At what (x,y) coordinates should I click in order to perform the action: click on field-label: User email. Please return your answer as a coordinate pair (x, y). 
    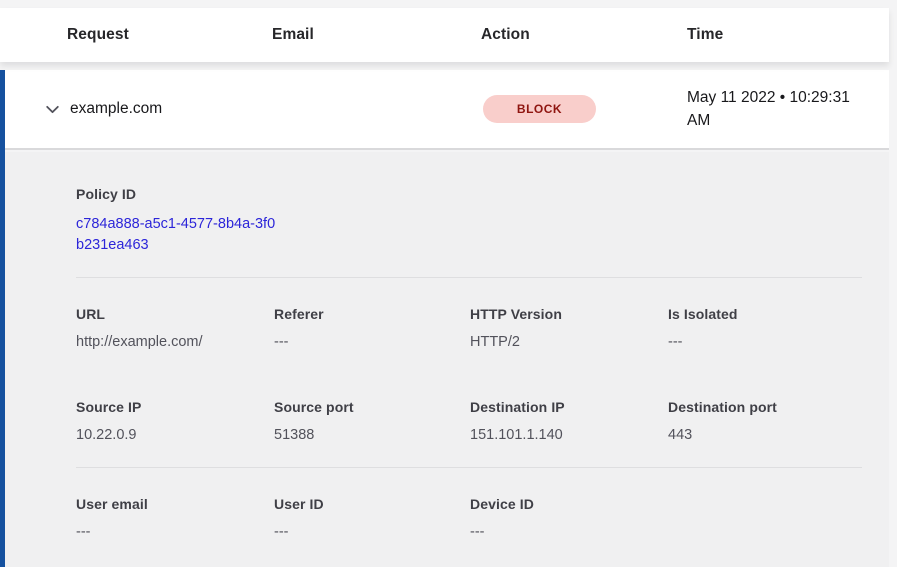
    Looking at the image, I should click on (112, 504).